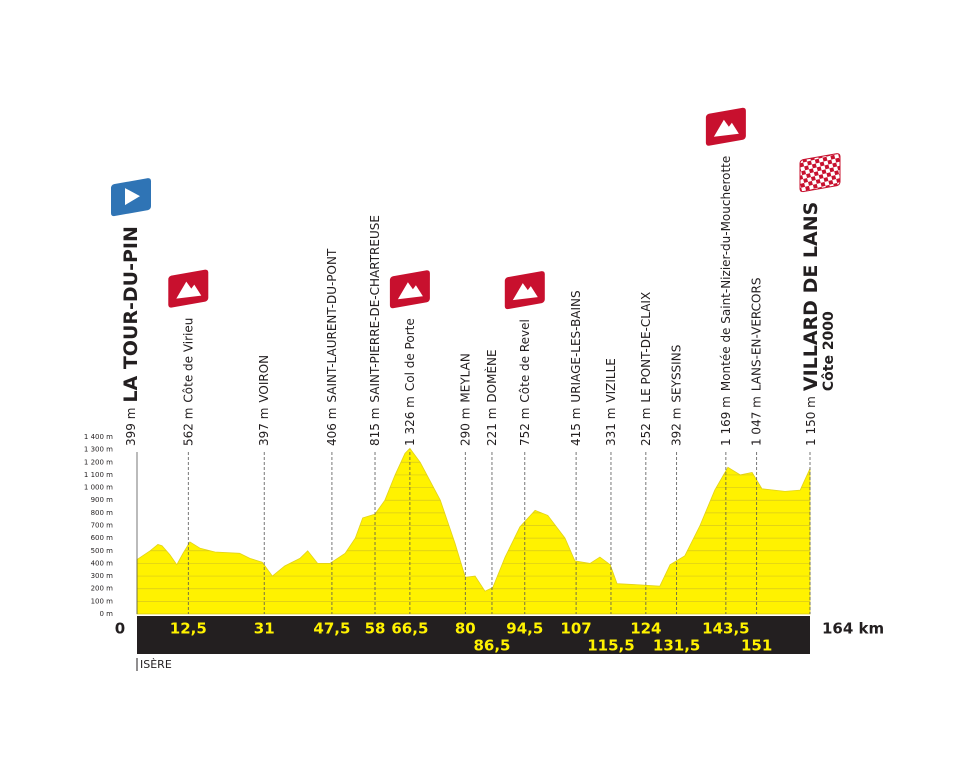  Describe the element at coordinates (491, 375) in the screenshot. I see `waypoint-name: DOMÈNE` at that location.